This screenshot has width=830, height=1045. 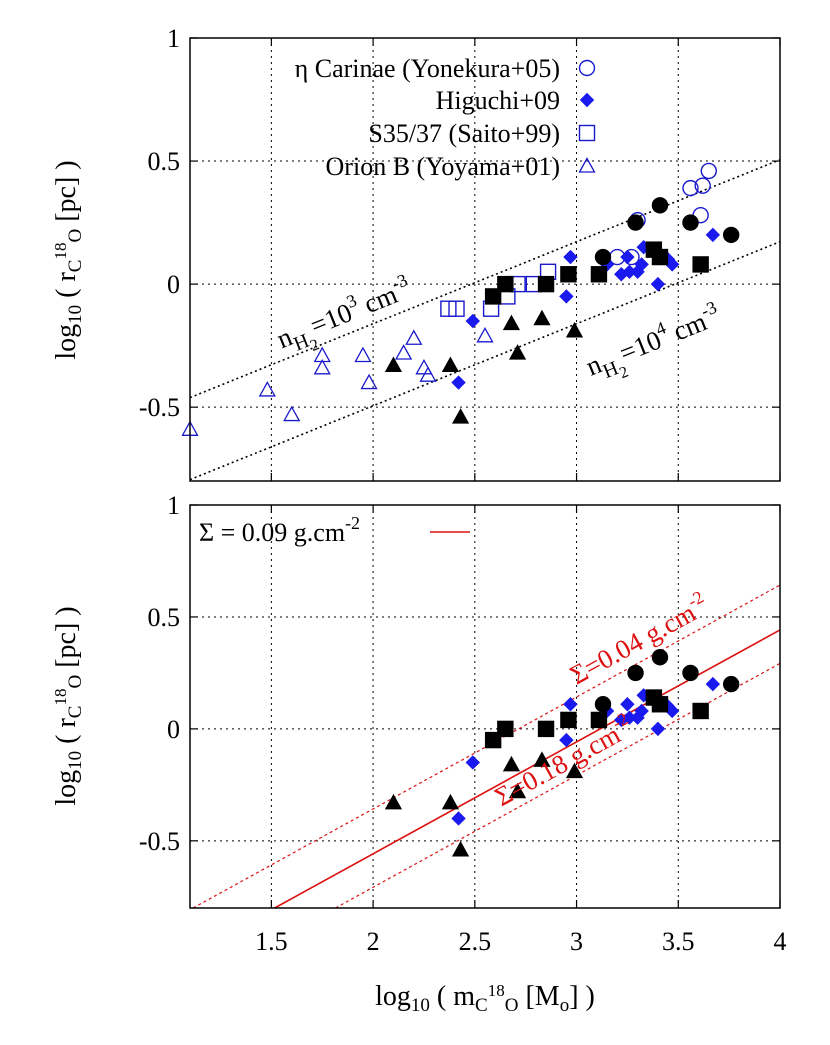 What do you see at coordinates (678, 941) in the screenshot?
I see `x-tick-label: 3.5` at bounding box center [678, 941].